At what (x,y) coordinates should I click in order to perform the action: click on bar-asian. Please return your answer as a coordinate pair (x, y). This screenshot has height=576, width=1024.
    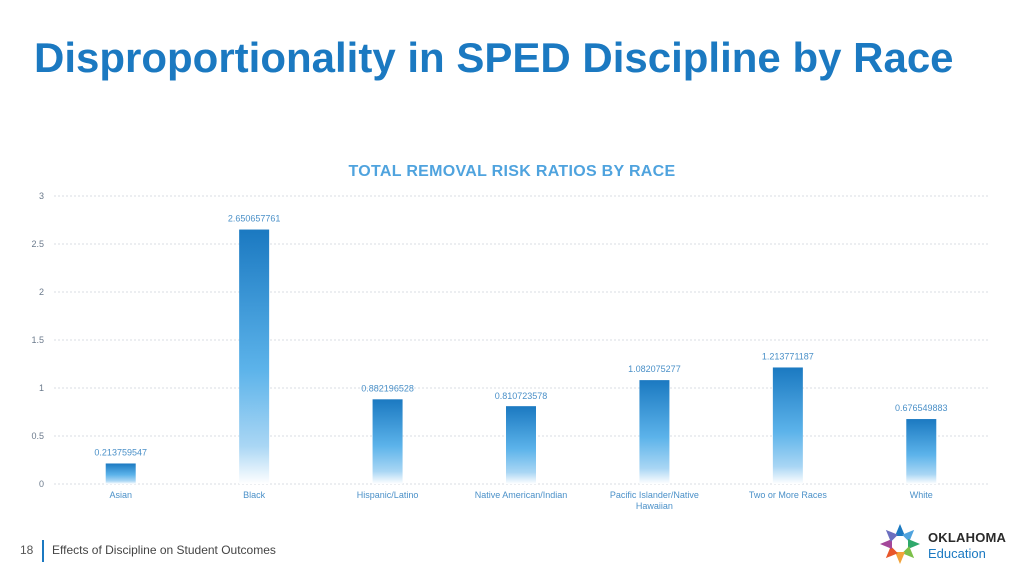
    Looking at the image, I should click on (120, 473).